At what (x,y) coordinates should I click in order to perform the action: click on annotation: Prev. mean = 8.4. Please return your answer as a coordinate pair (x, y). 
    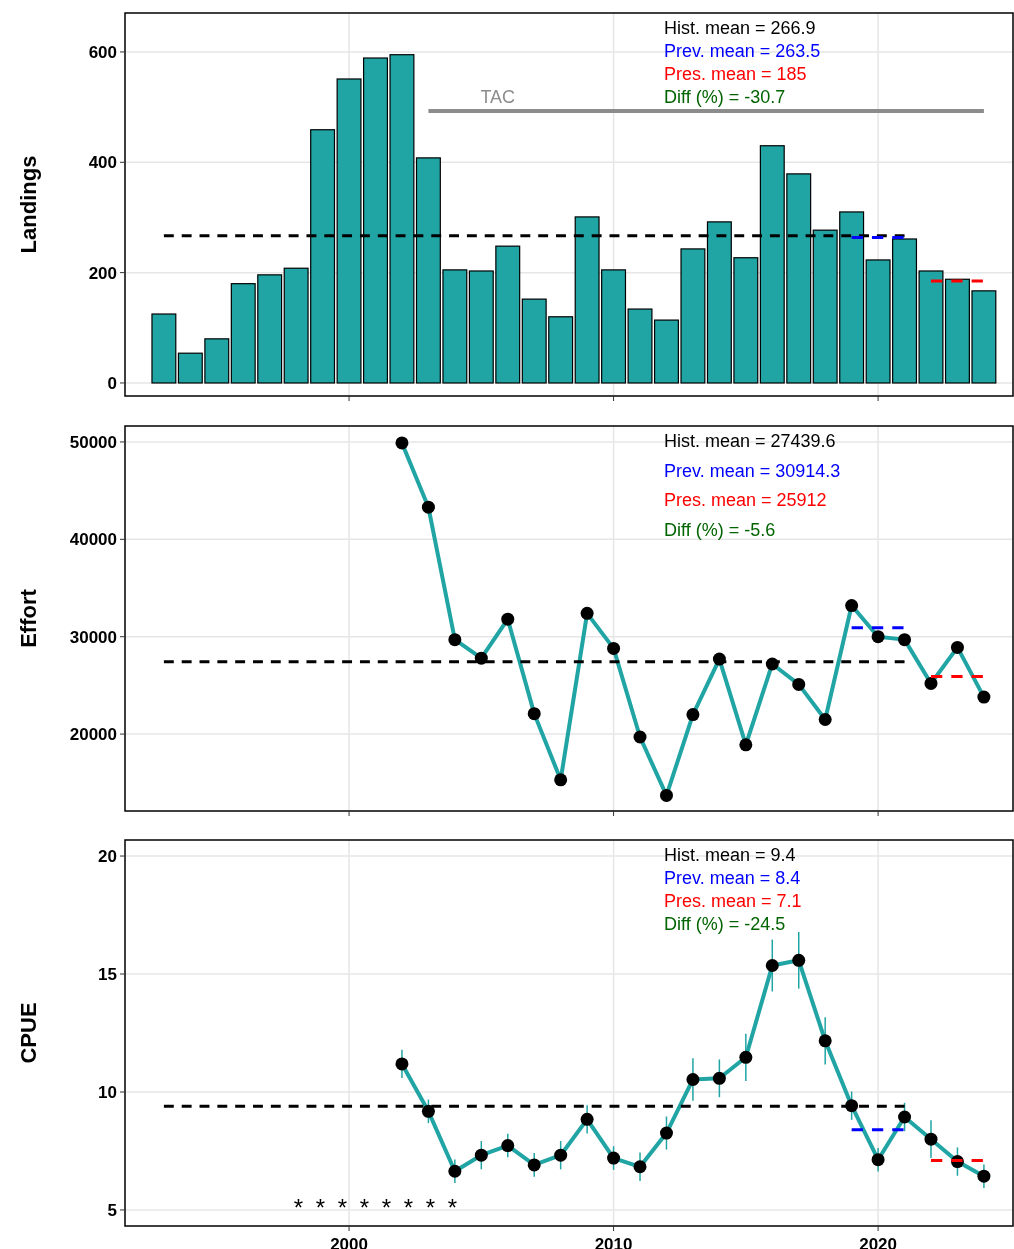
    Looking at the image, I should click on (732, 878).